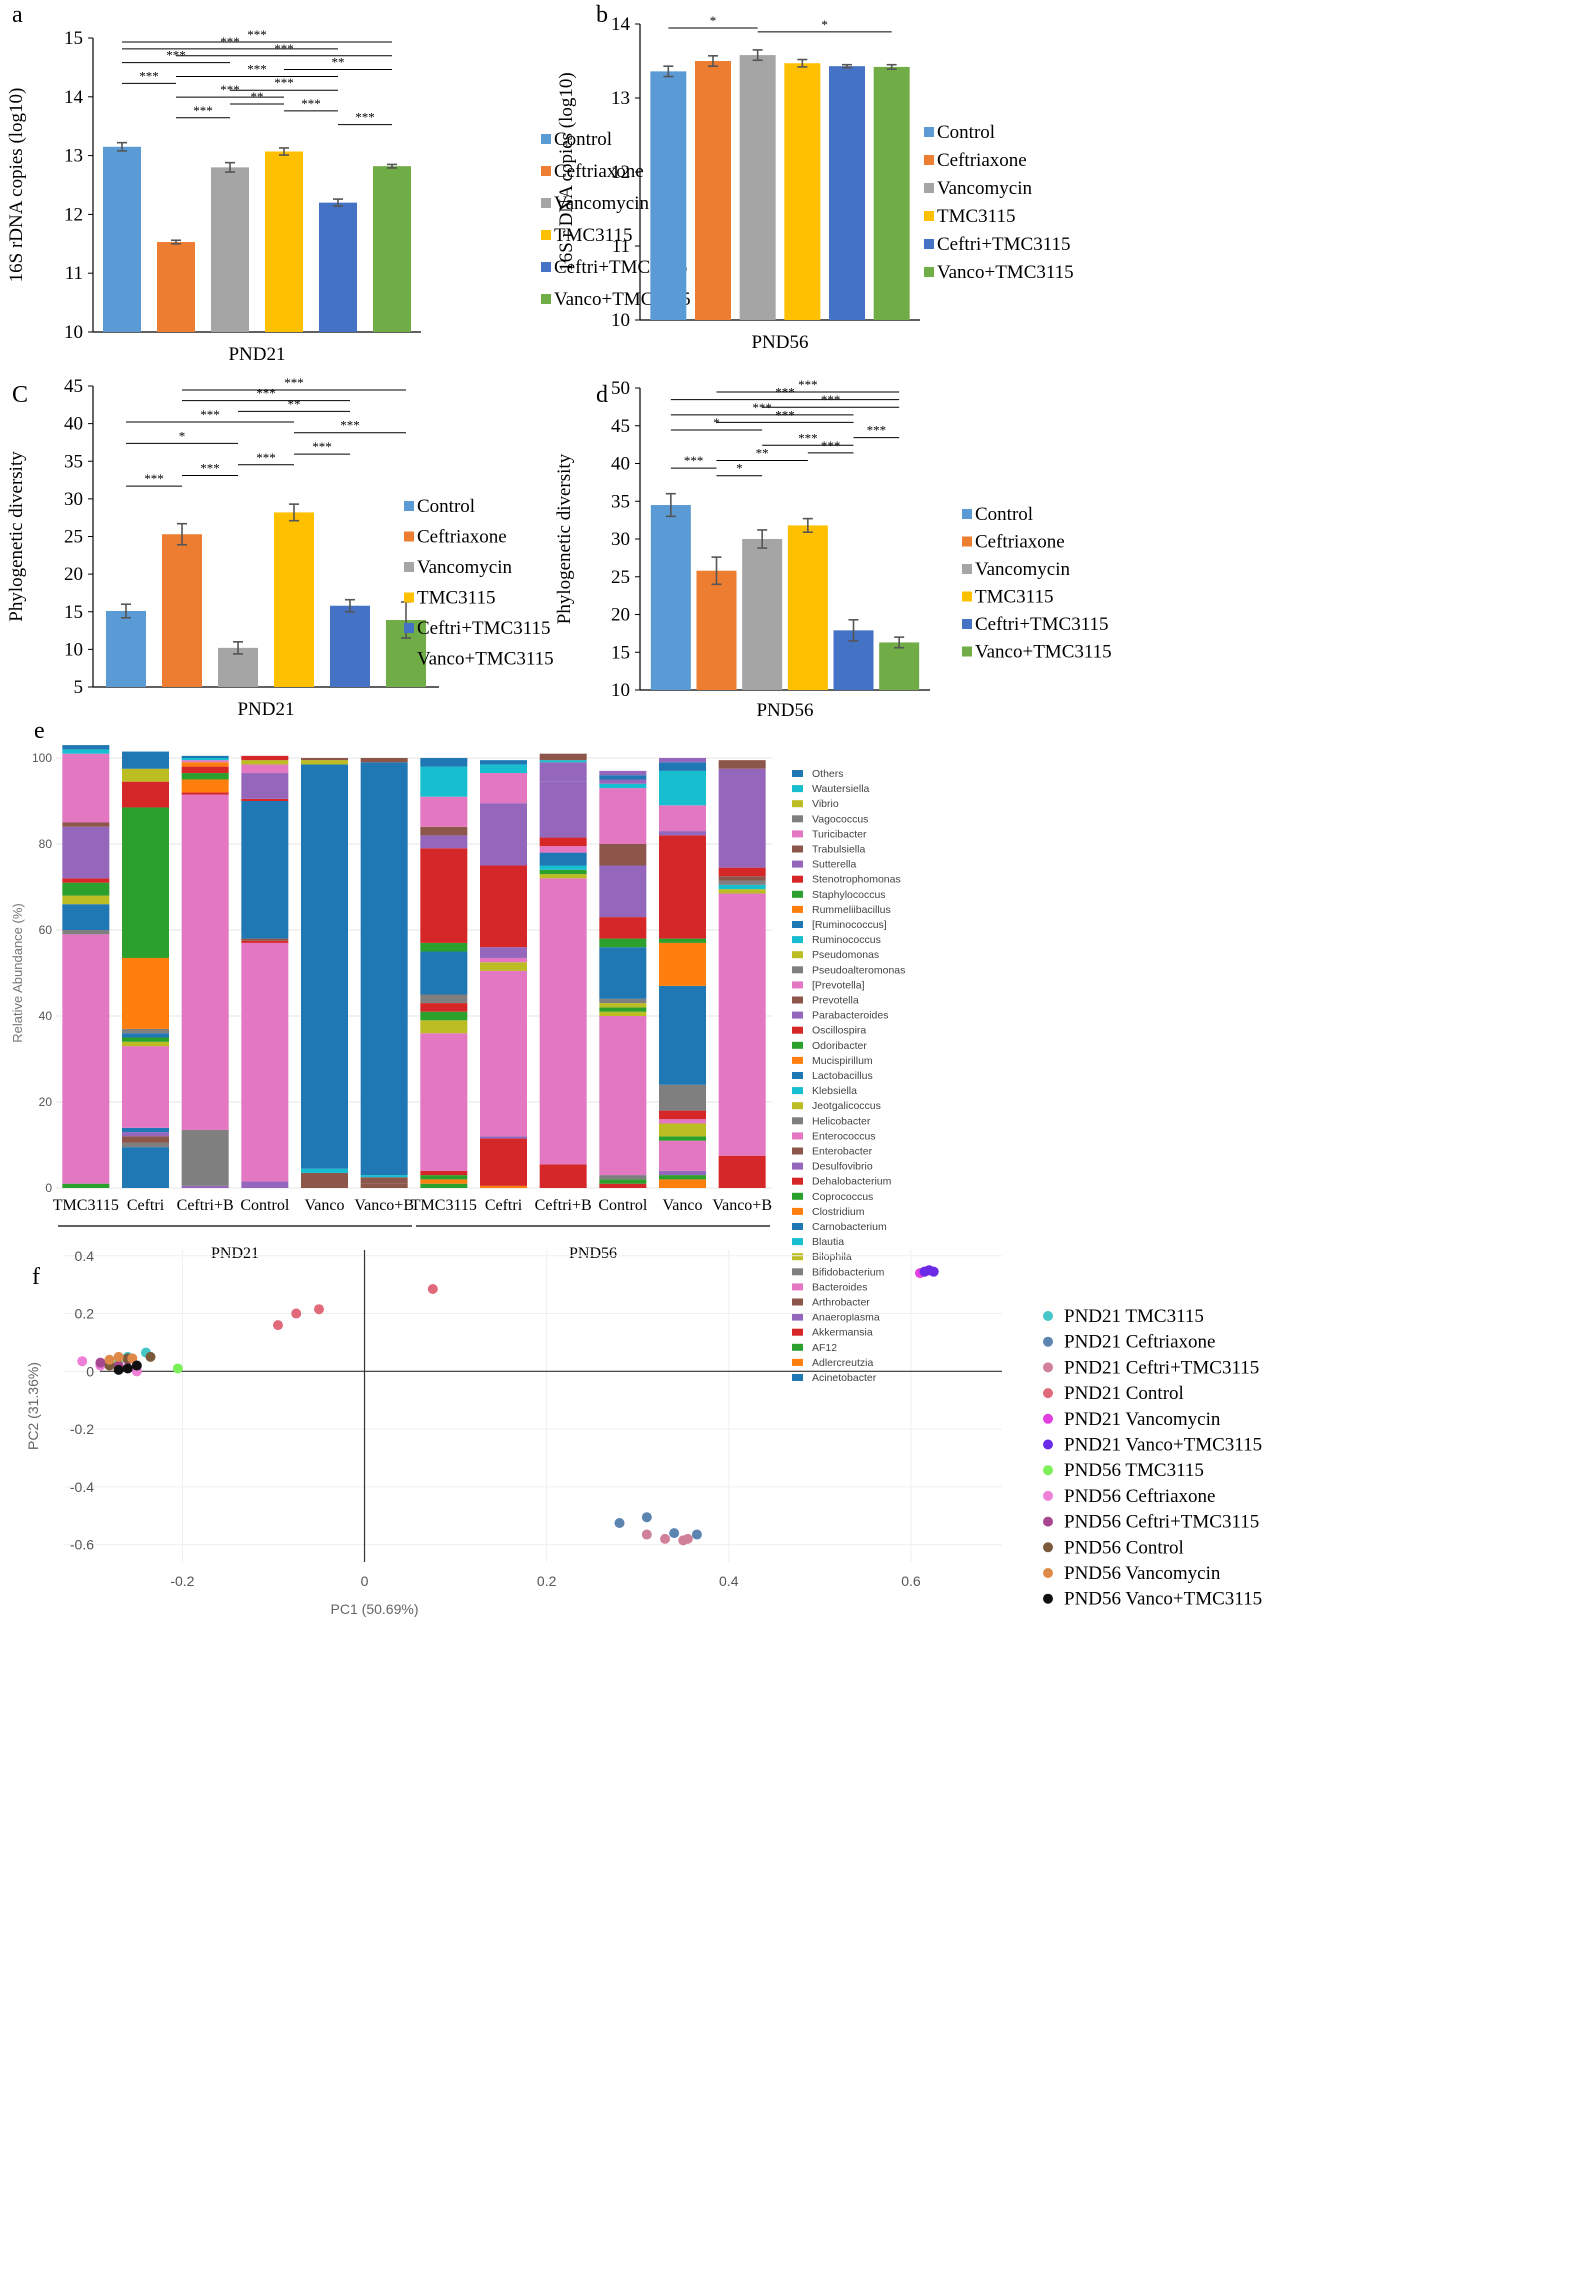  Describe the element at coordinates (713, 190) in the screenshot. I see `bar-ceftriaxone` at that location.